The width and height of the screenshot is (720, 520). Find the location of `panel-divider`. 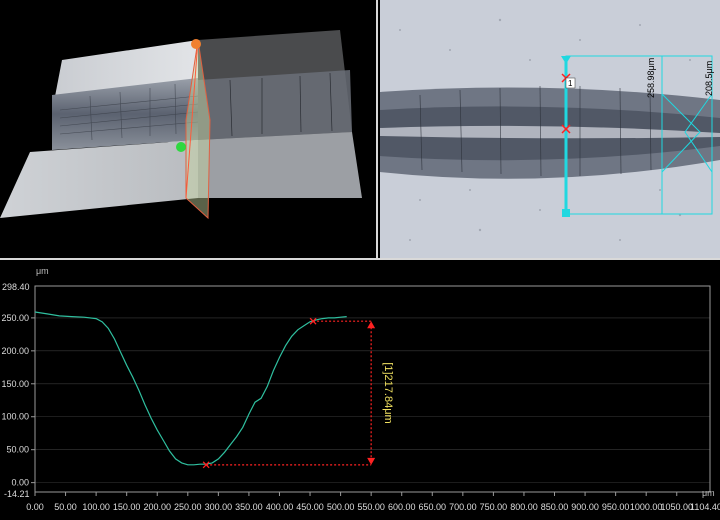

panel-divider is located at coordinates (360, 259).